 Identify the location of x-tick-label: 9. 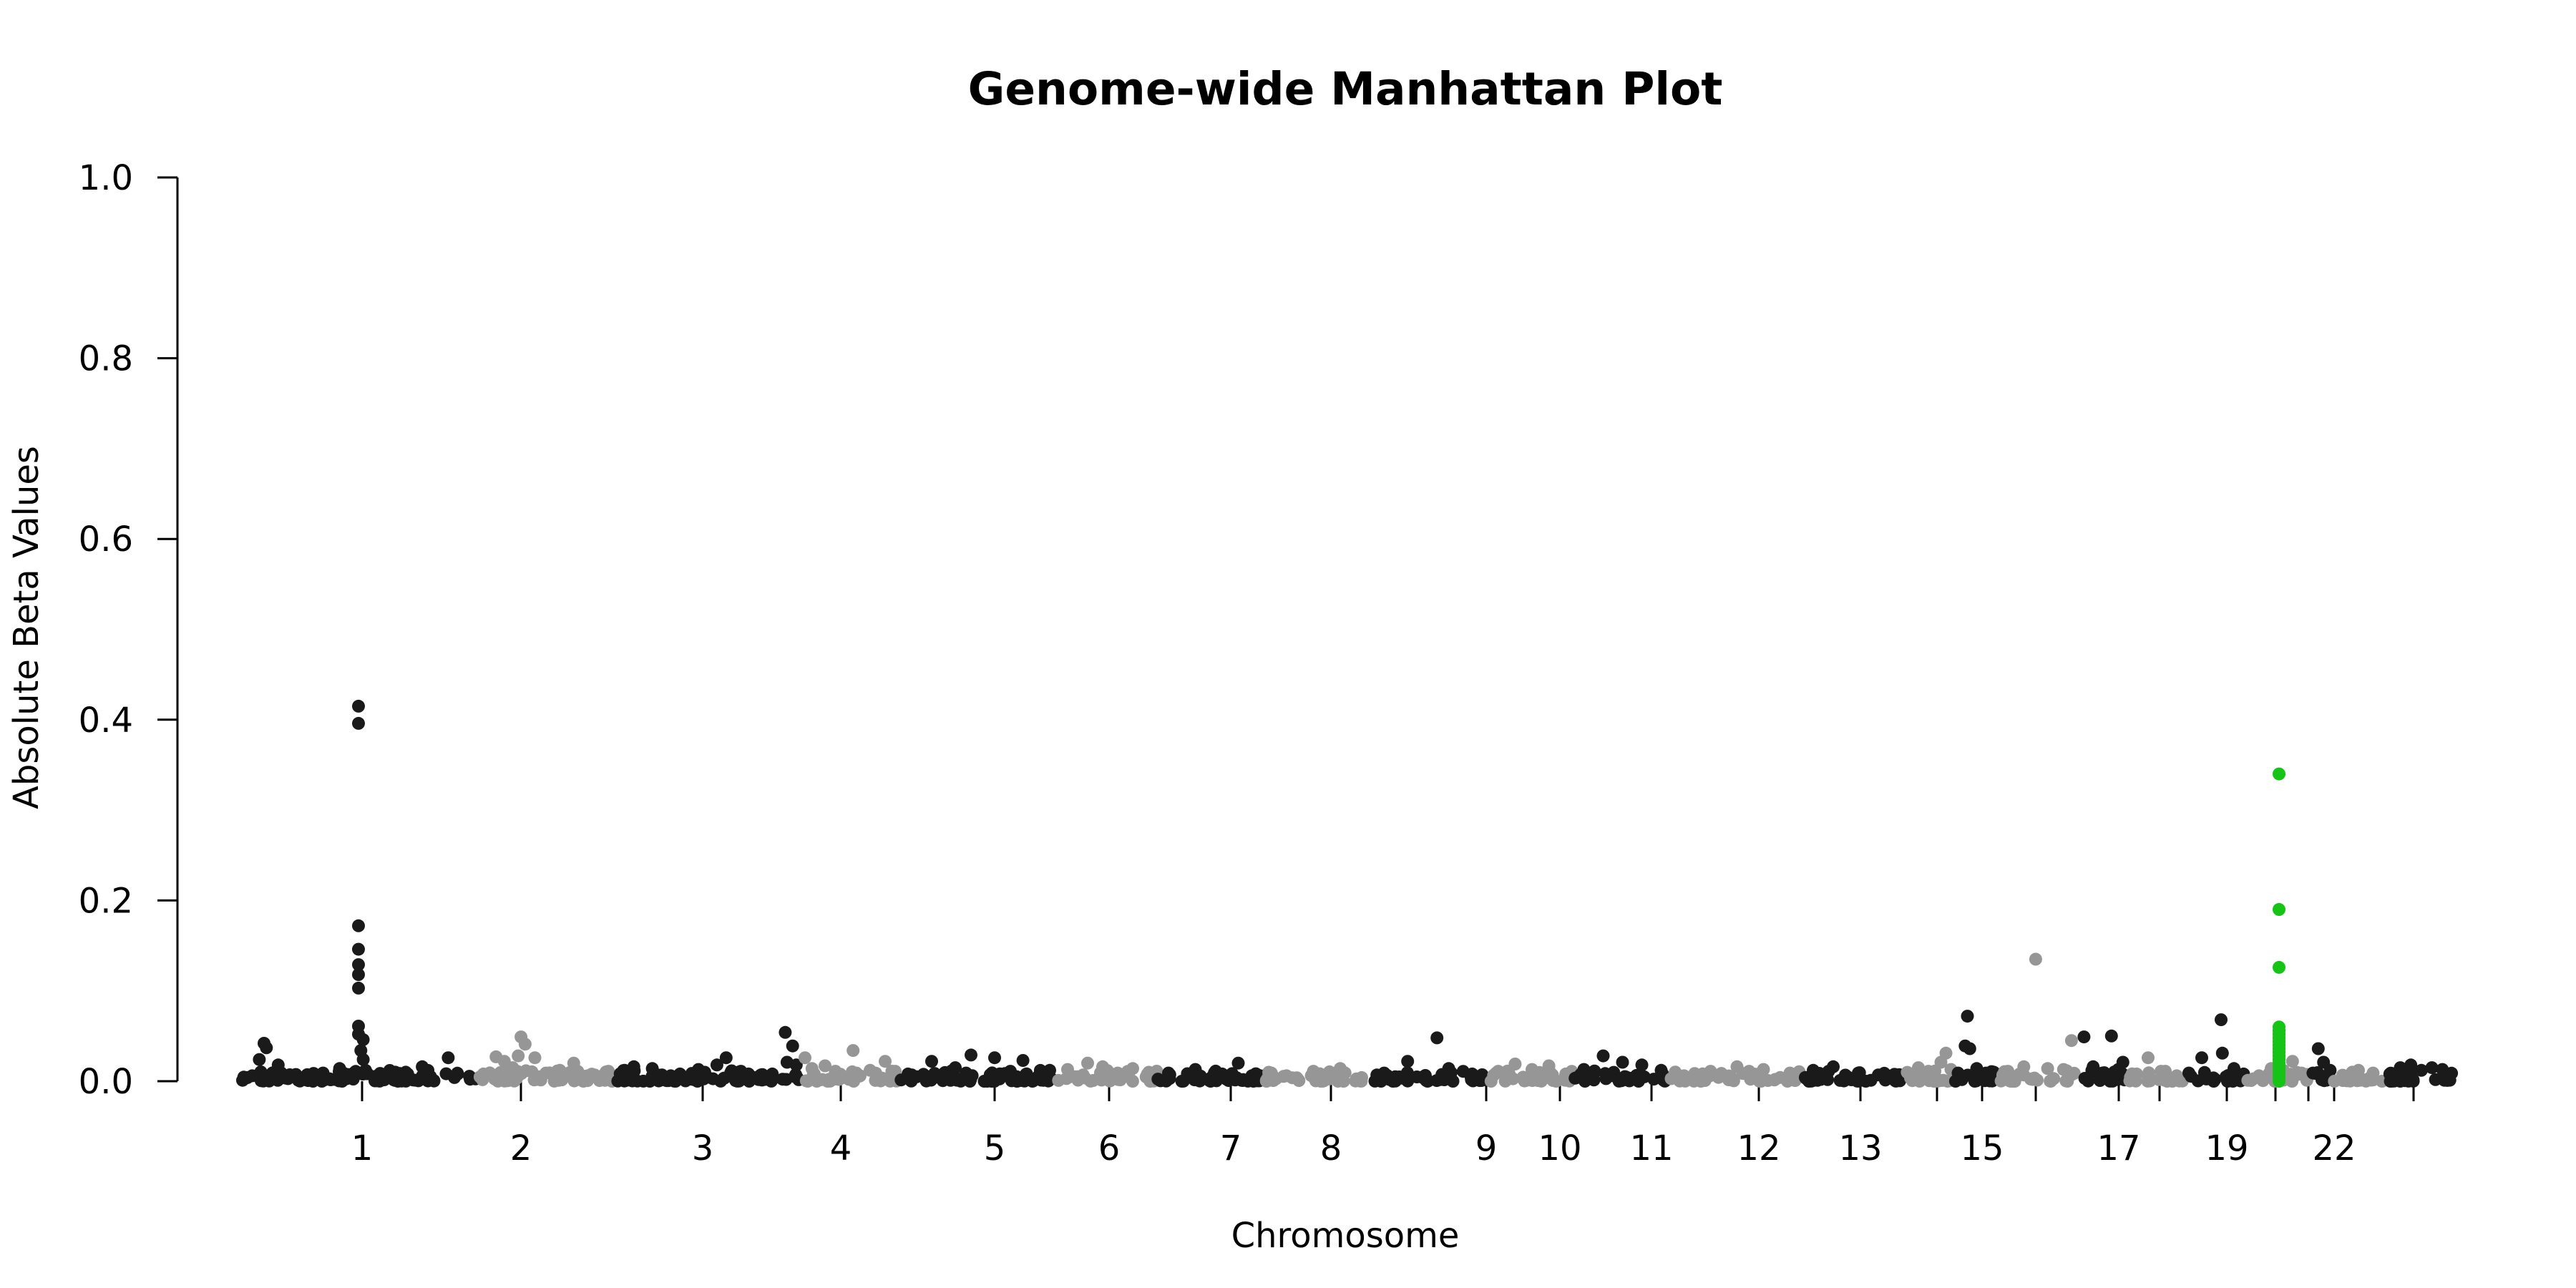
(1486, 1148).